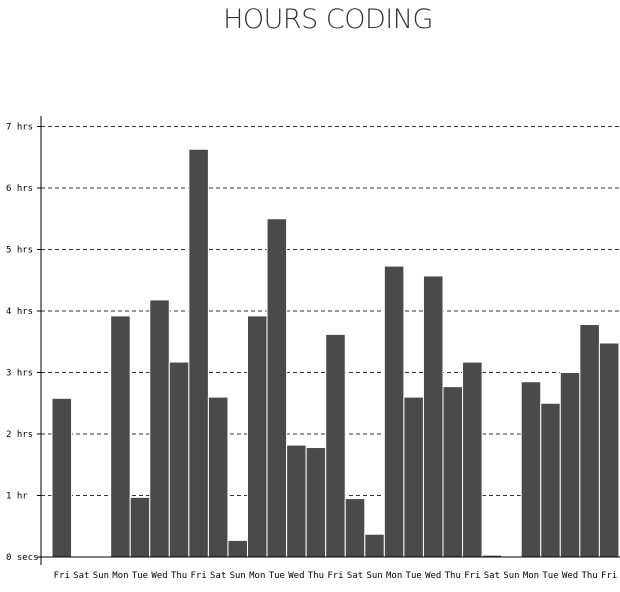 This screenshot has height=592, width=620. I want to click on y-tick-label: 6 hrs, so click(19, 189).